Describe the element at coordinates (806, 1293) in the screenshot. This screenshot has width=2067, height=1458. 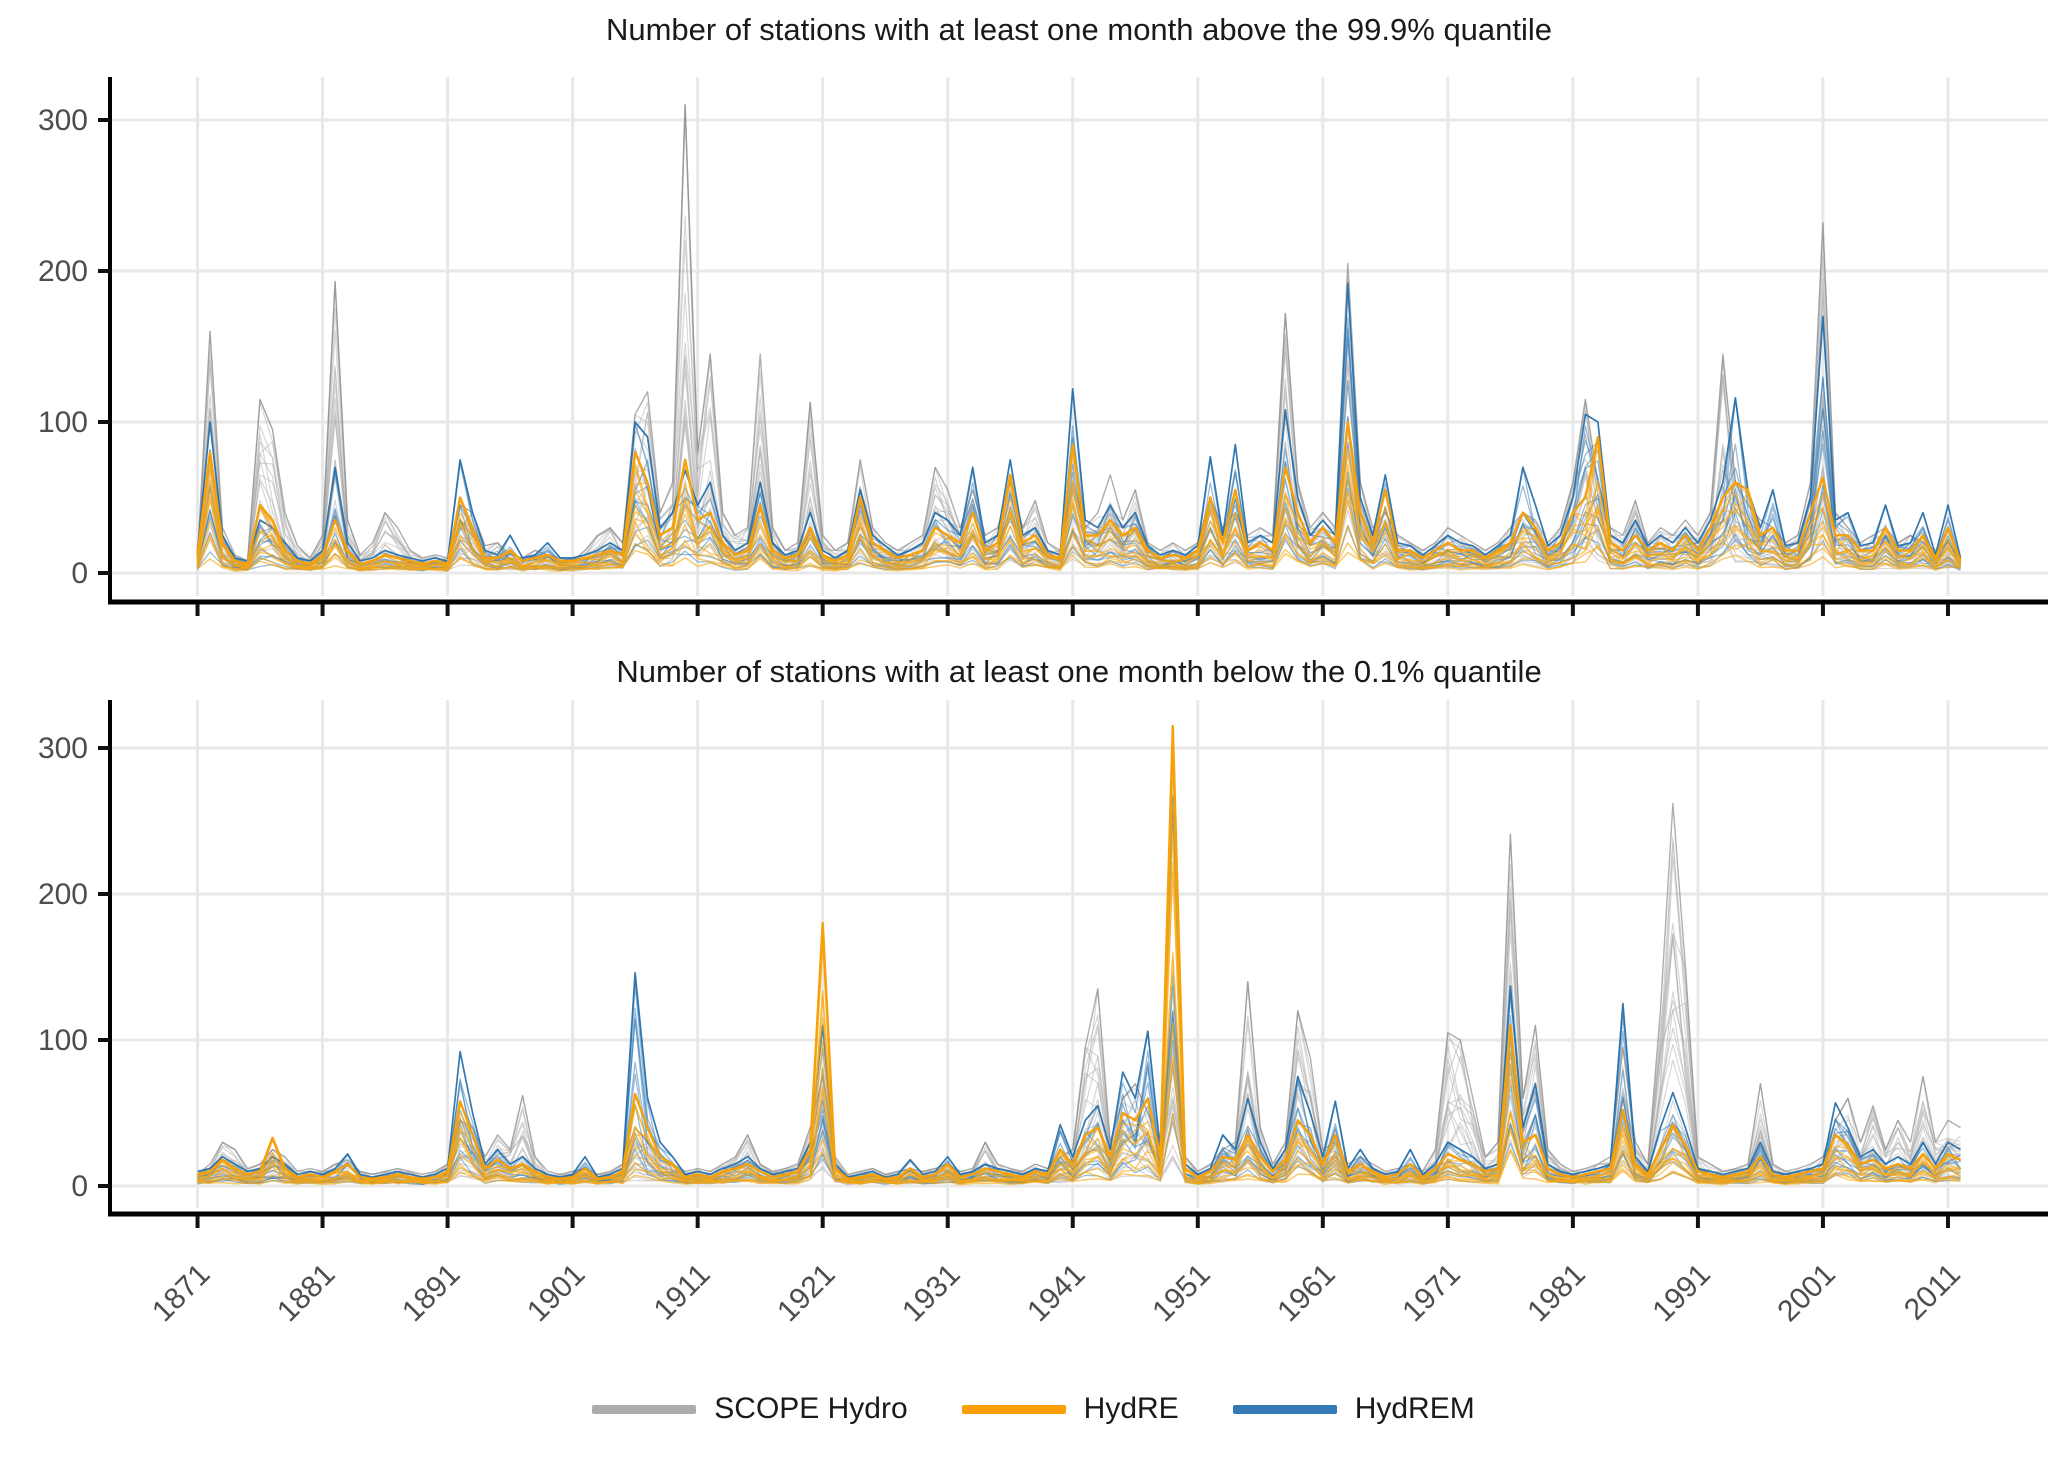
I see `x-tick-label: 1921` at that location.